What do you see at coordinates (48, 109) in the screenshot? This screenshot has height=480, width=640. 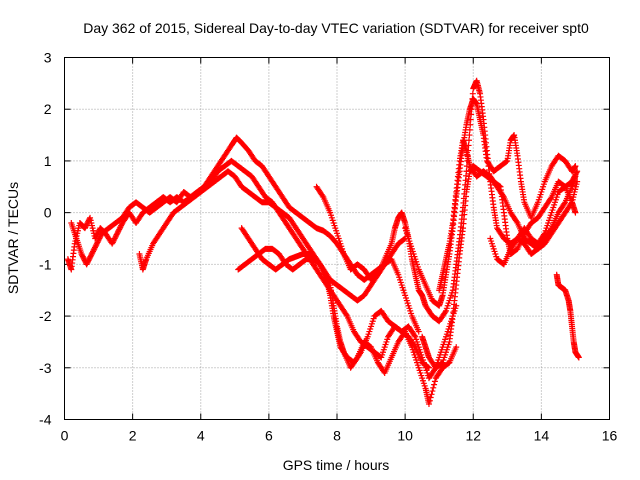 I see `y-tick-label: 2` at bounding box center [48, 109].